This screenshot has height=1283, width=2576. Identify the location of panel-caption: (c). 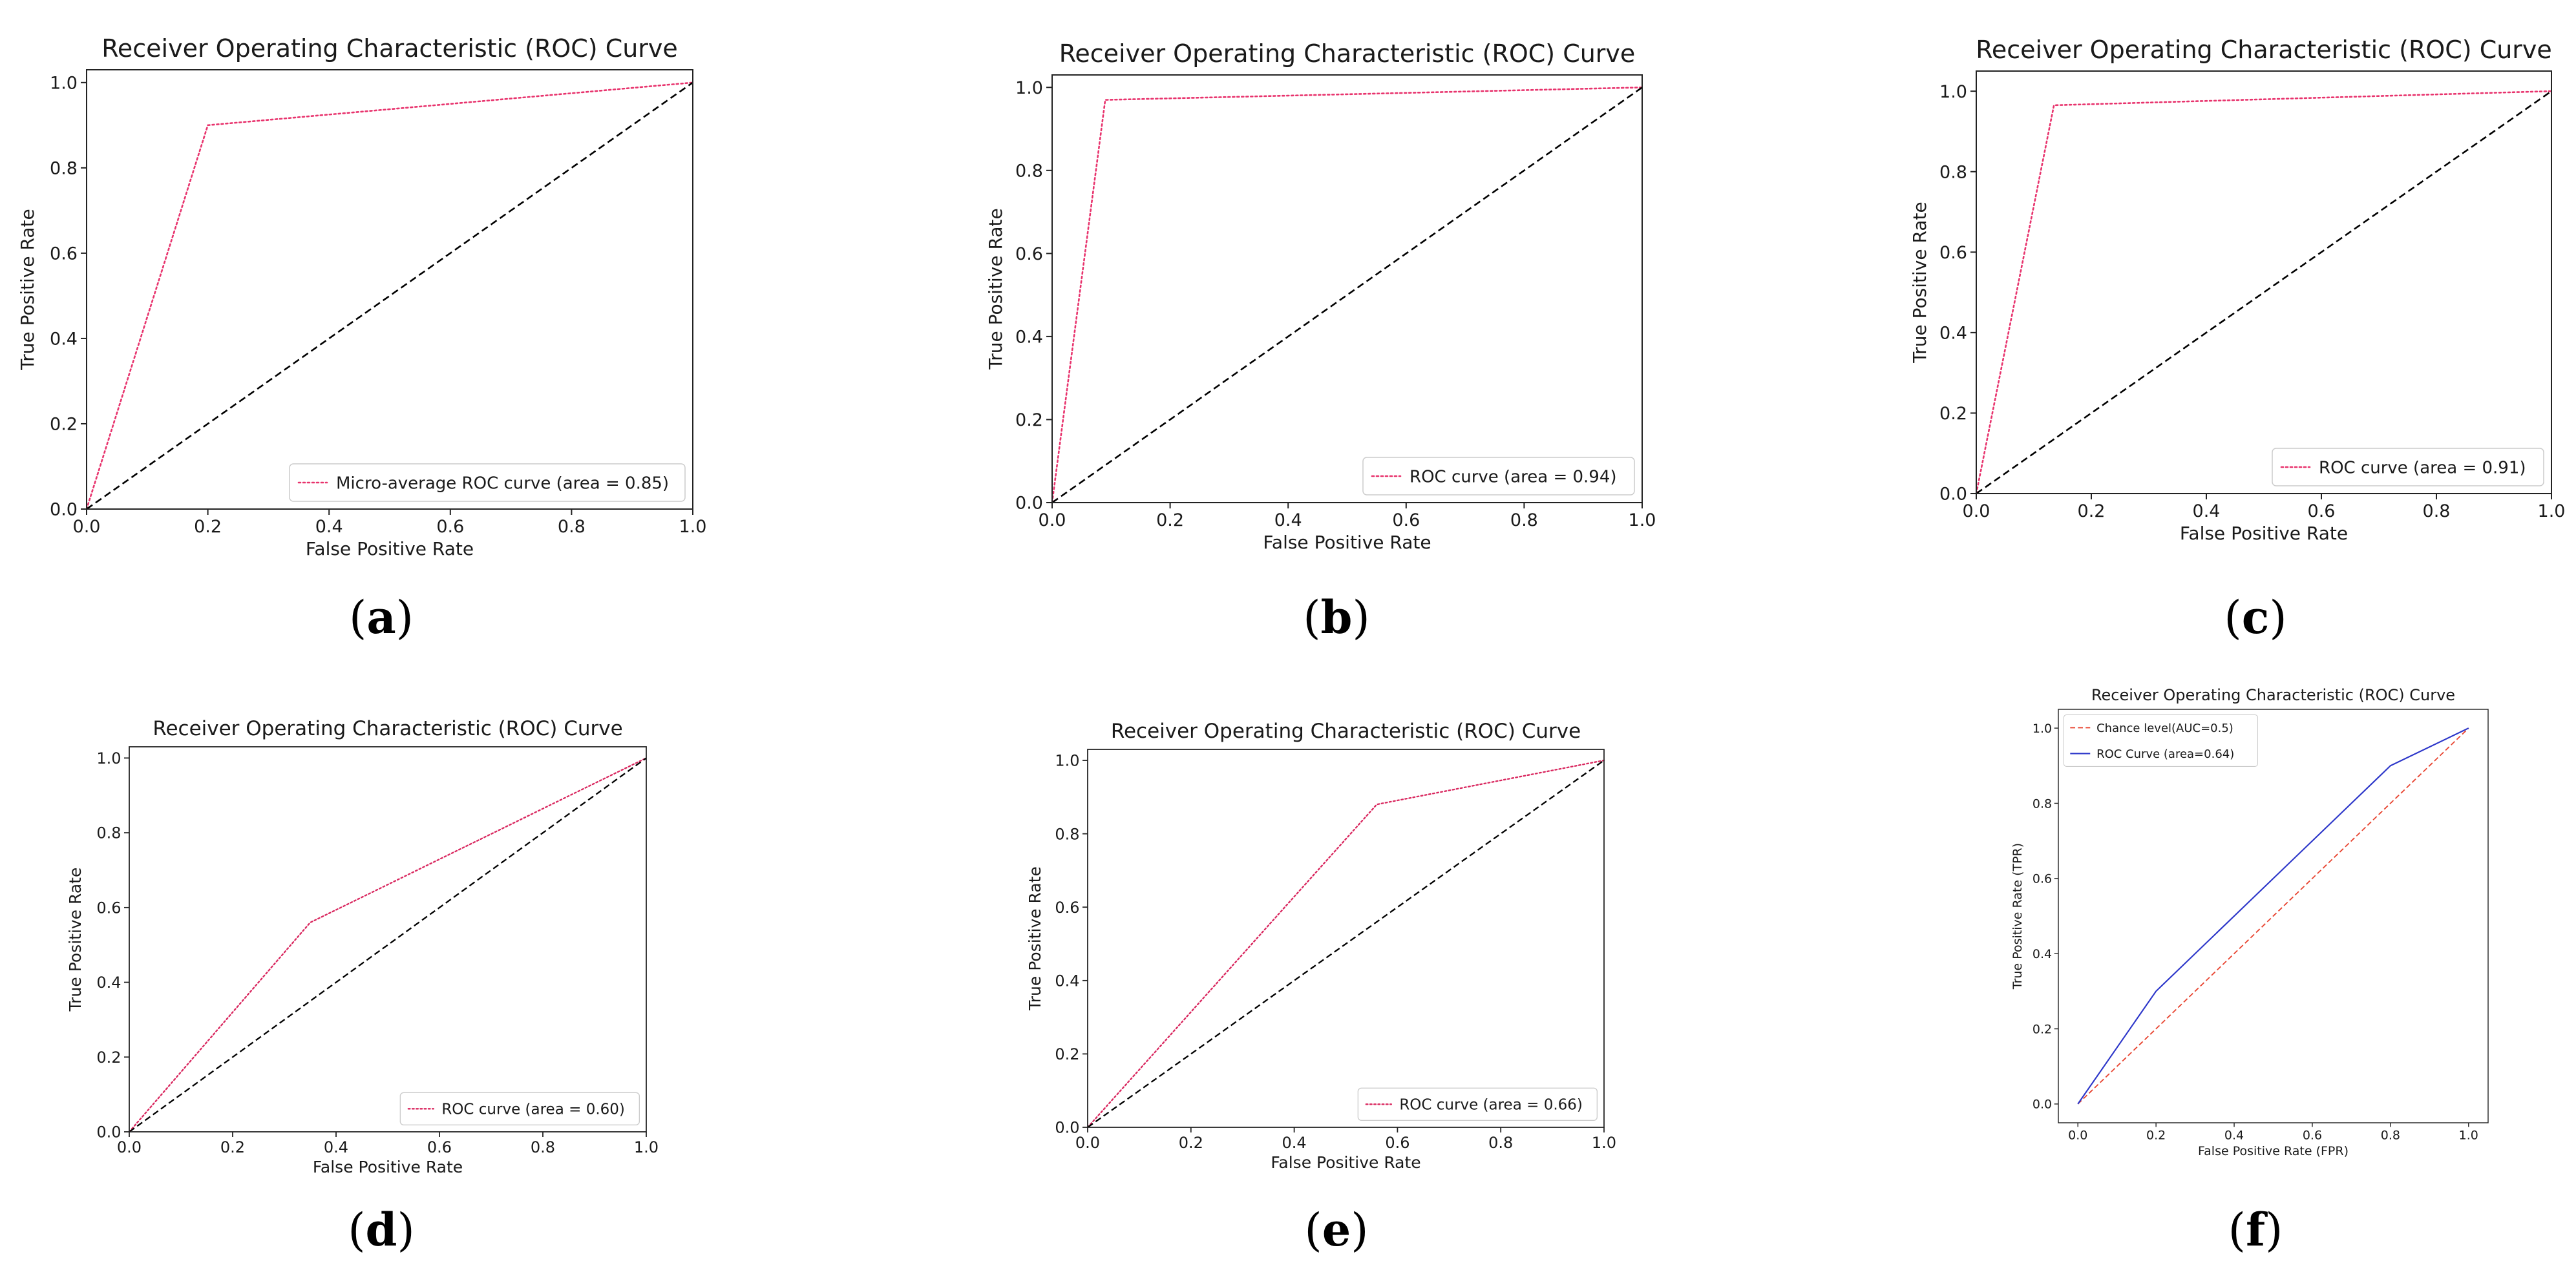
(2255, 617).